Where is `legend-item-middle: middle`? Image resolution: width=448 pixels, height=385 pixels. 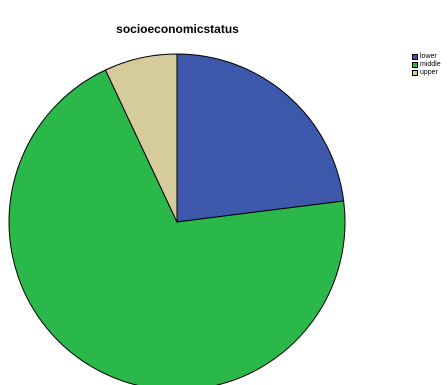 legend-item-middle: middle is located at coordinates (426, 65).